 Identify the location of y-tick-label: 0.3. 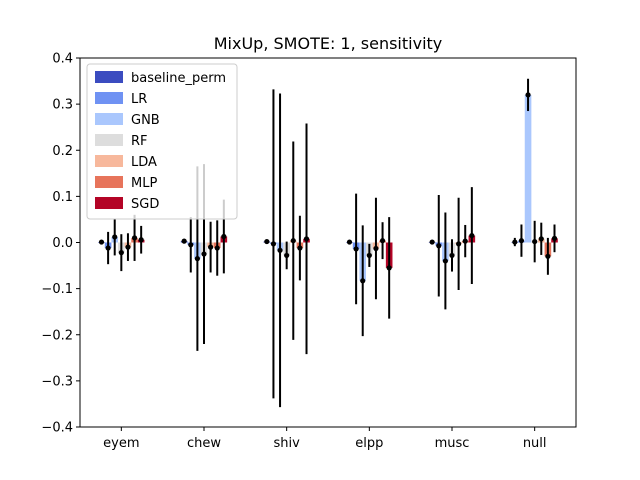
(62, 105).